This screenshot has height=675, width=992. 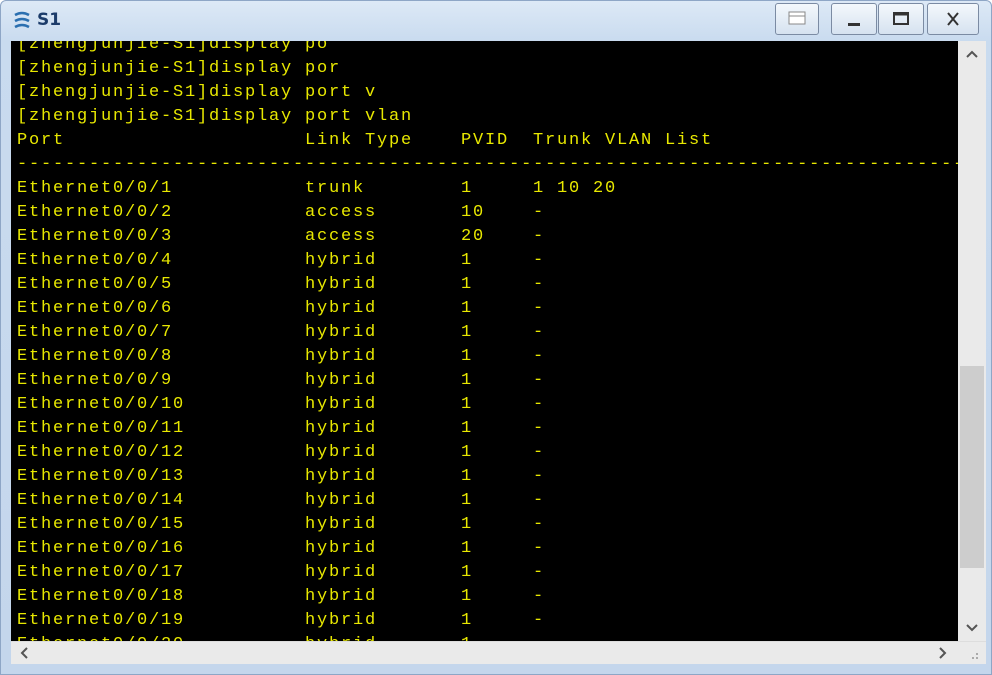 What do you see at coordinates (179, 68) in the screenshot?
I see `command-line: [zhengjunjie-S1]display por` at bounding box center [179, 68].